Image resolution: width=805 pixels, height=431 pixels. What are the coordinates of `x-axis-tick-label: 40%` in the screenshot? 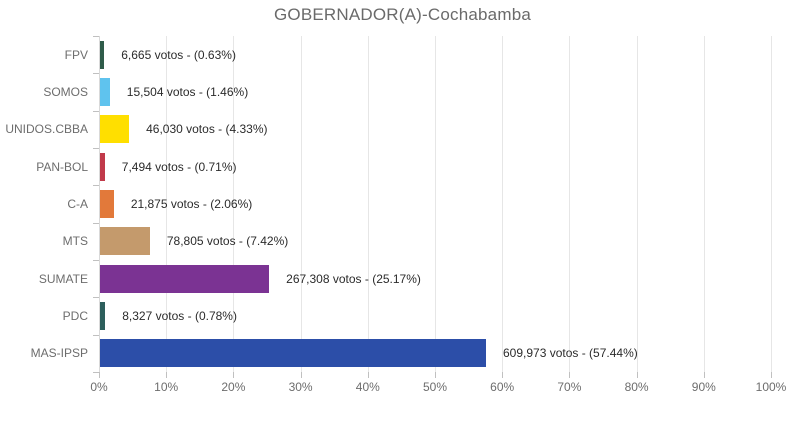 It's located at (367, 387).